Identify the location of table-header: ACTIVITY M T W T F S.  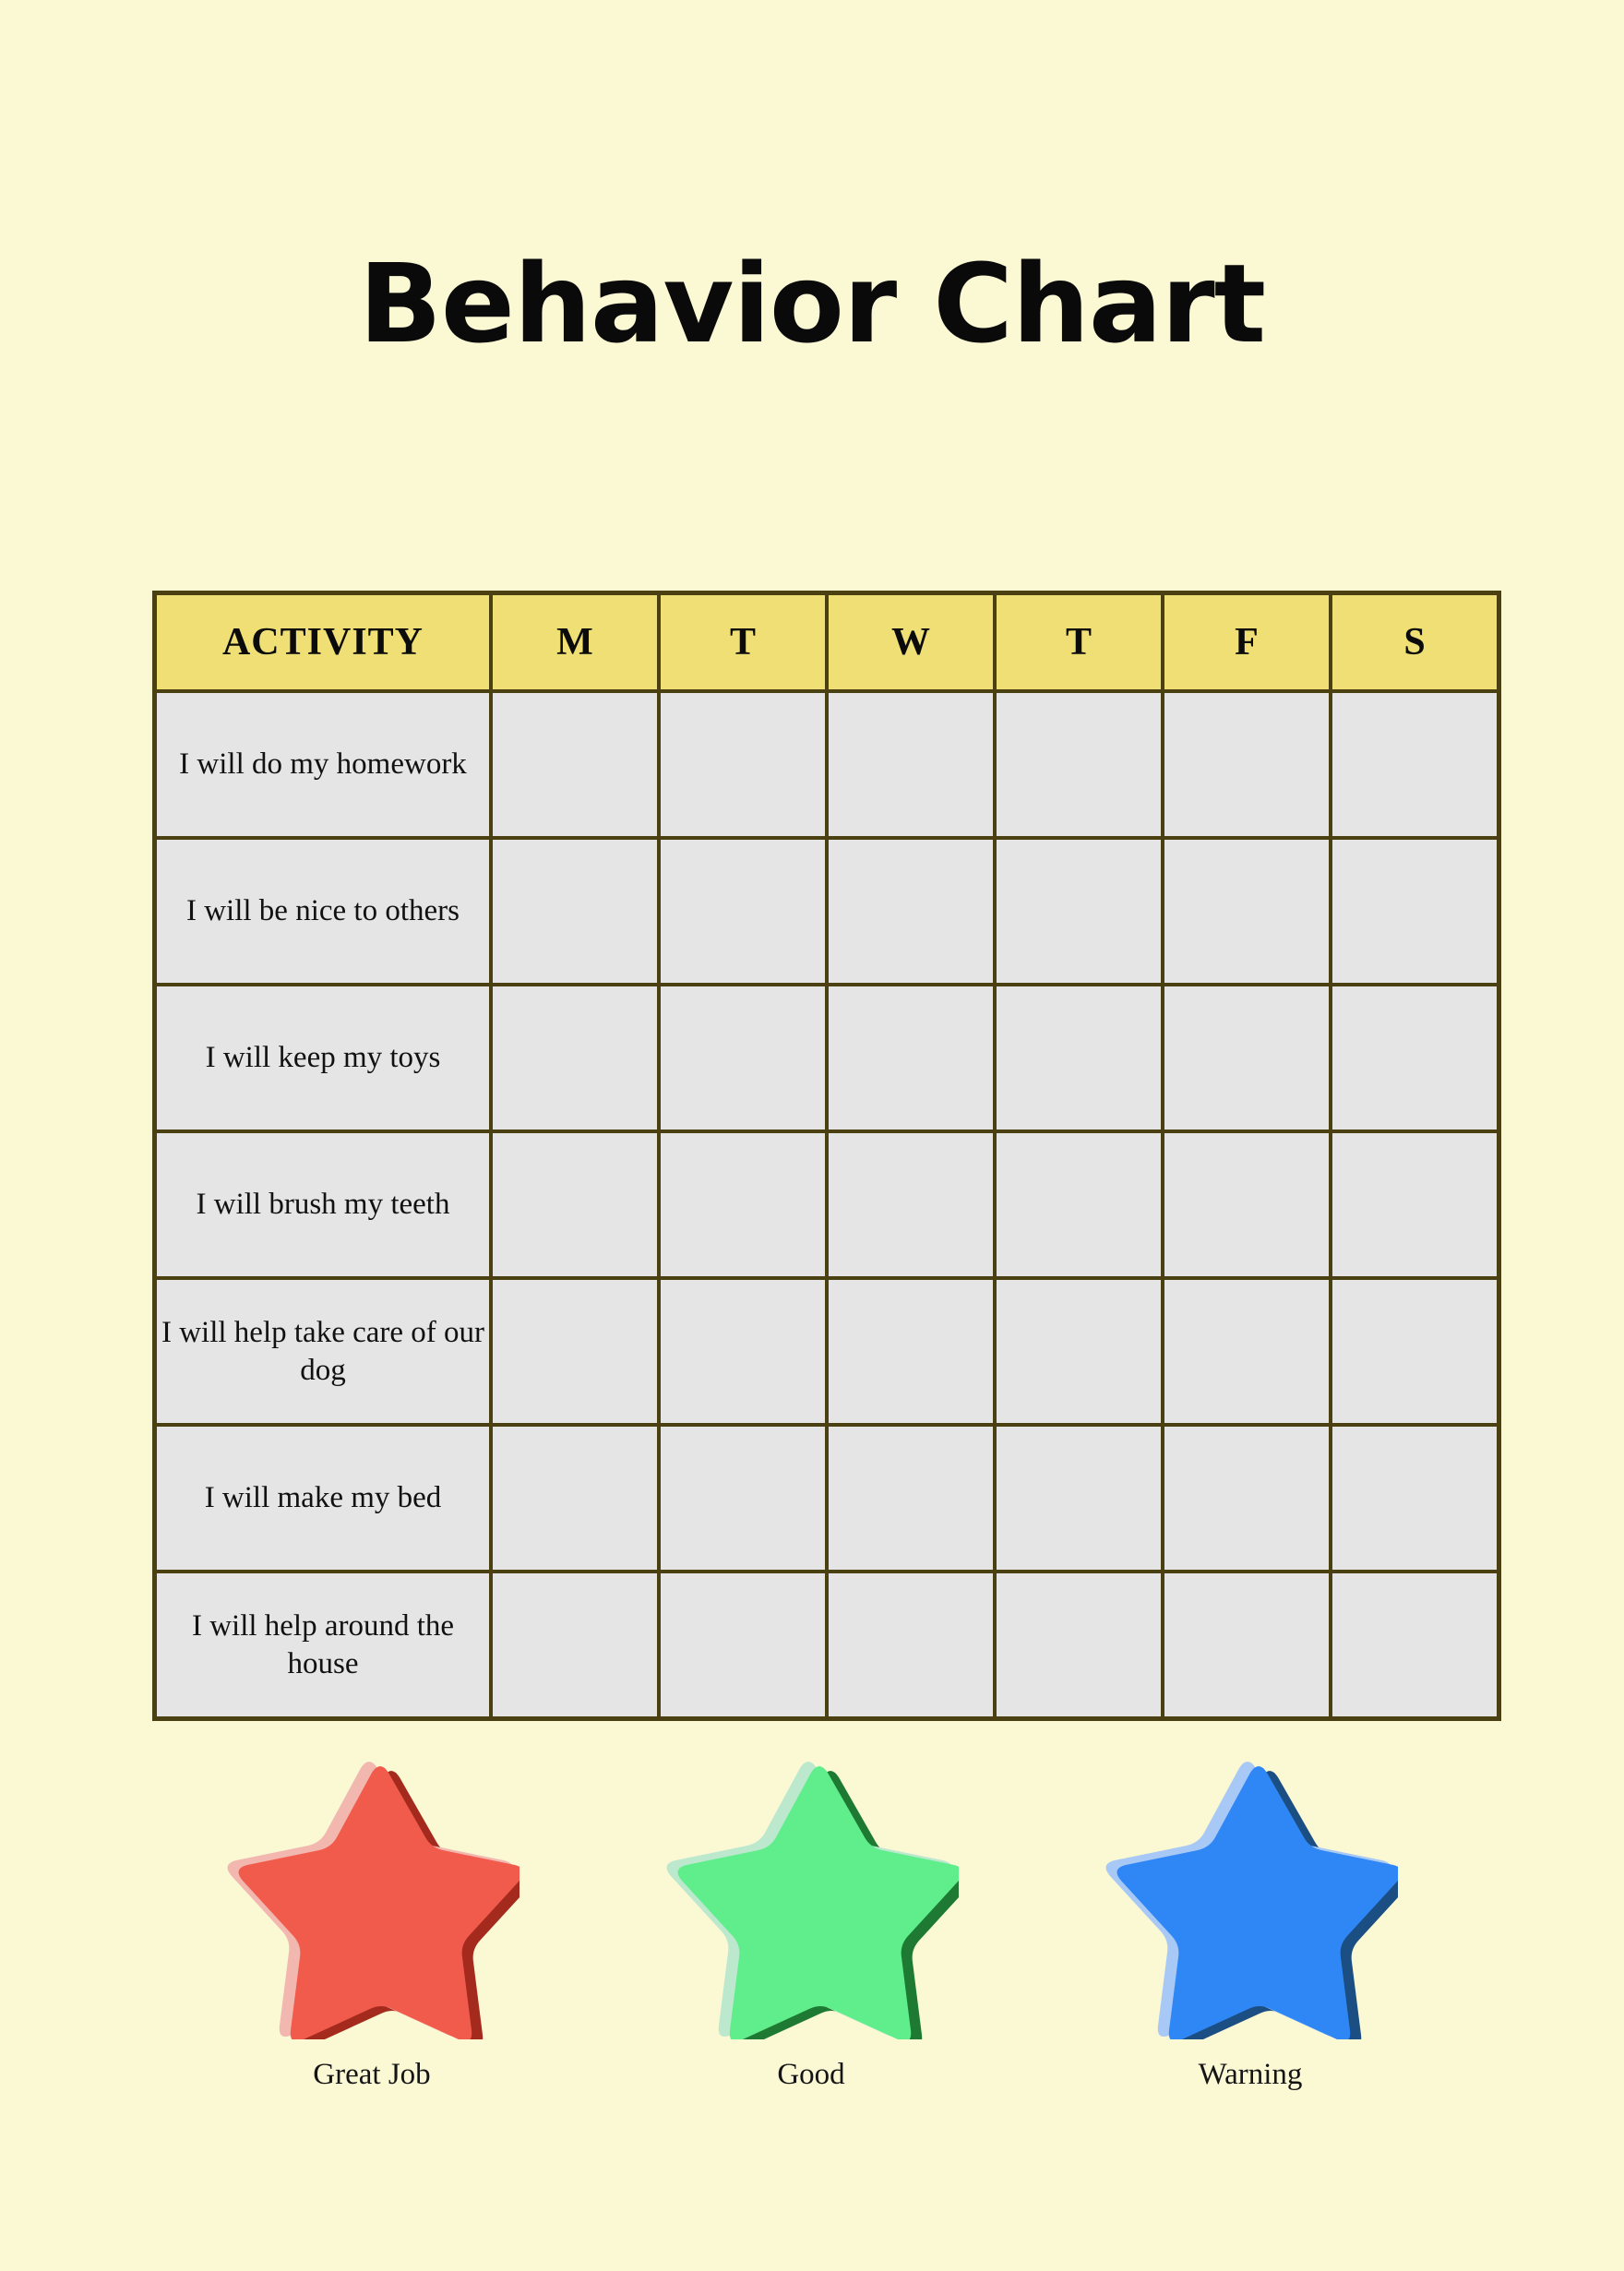
(826, 642).